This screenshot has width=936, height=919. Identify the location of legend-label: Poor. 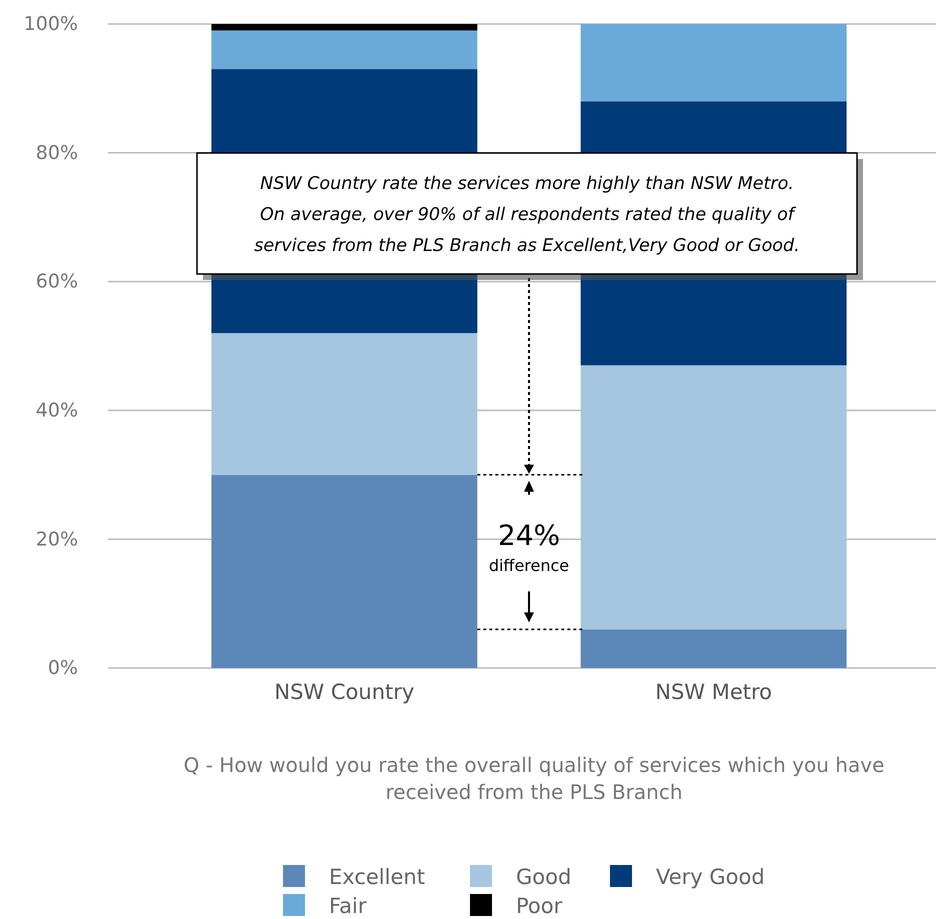
(539, 906).